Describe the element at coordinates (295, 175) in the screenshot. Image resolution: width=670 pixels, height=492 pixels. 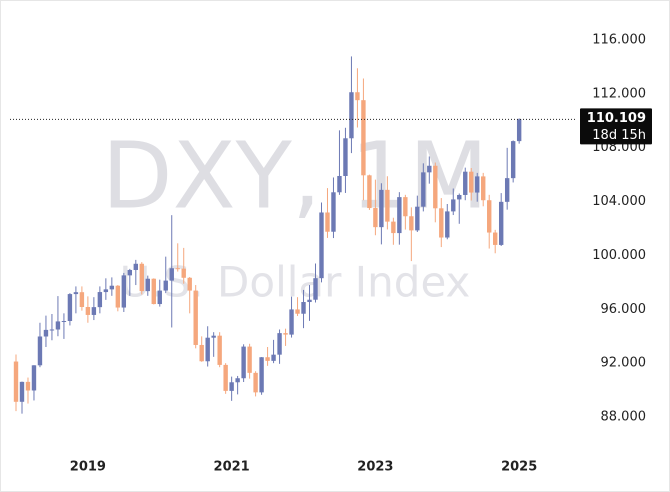
I see `watermark: DXY, 1M` at that location.